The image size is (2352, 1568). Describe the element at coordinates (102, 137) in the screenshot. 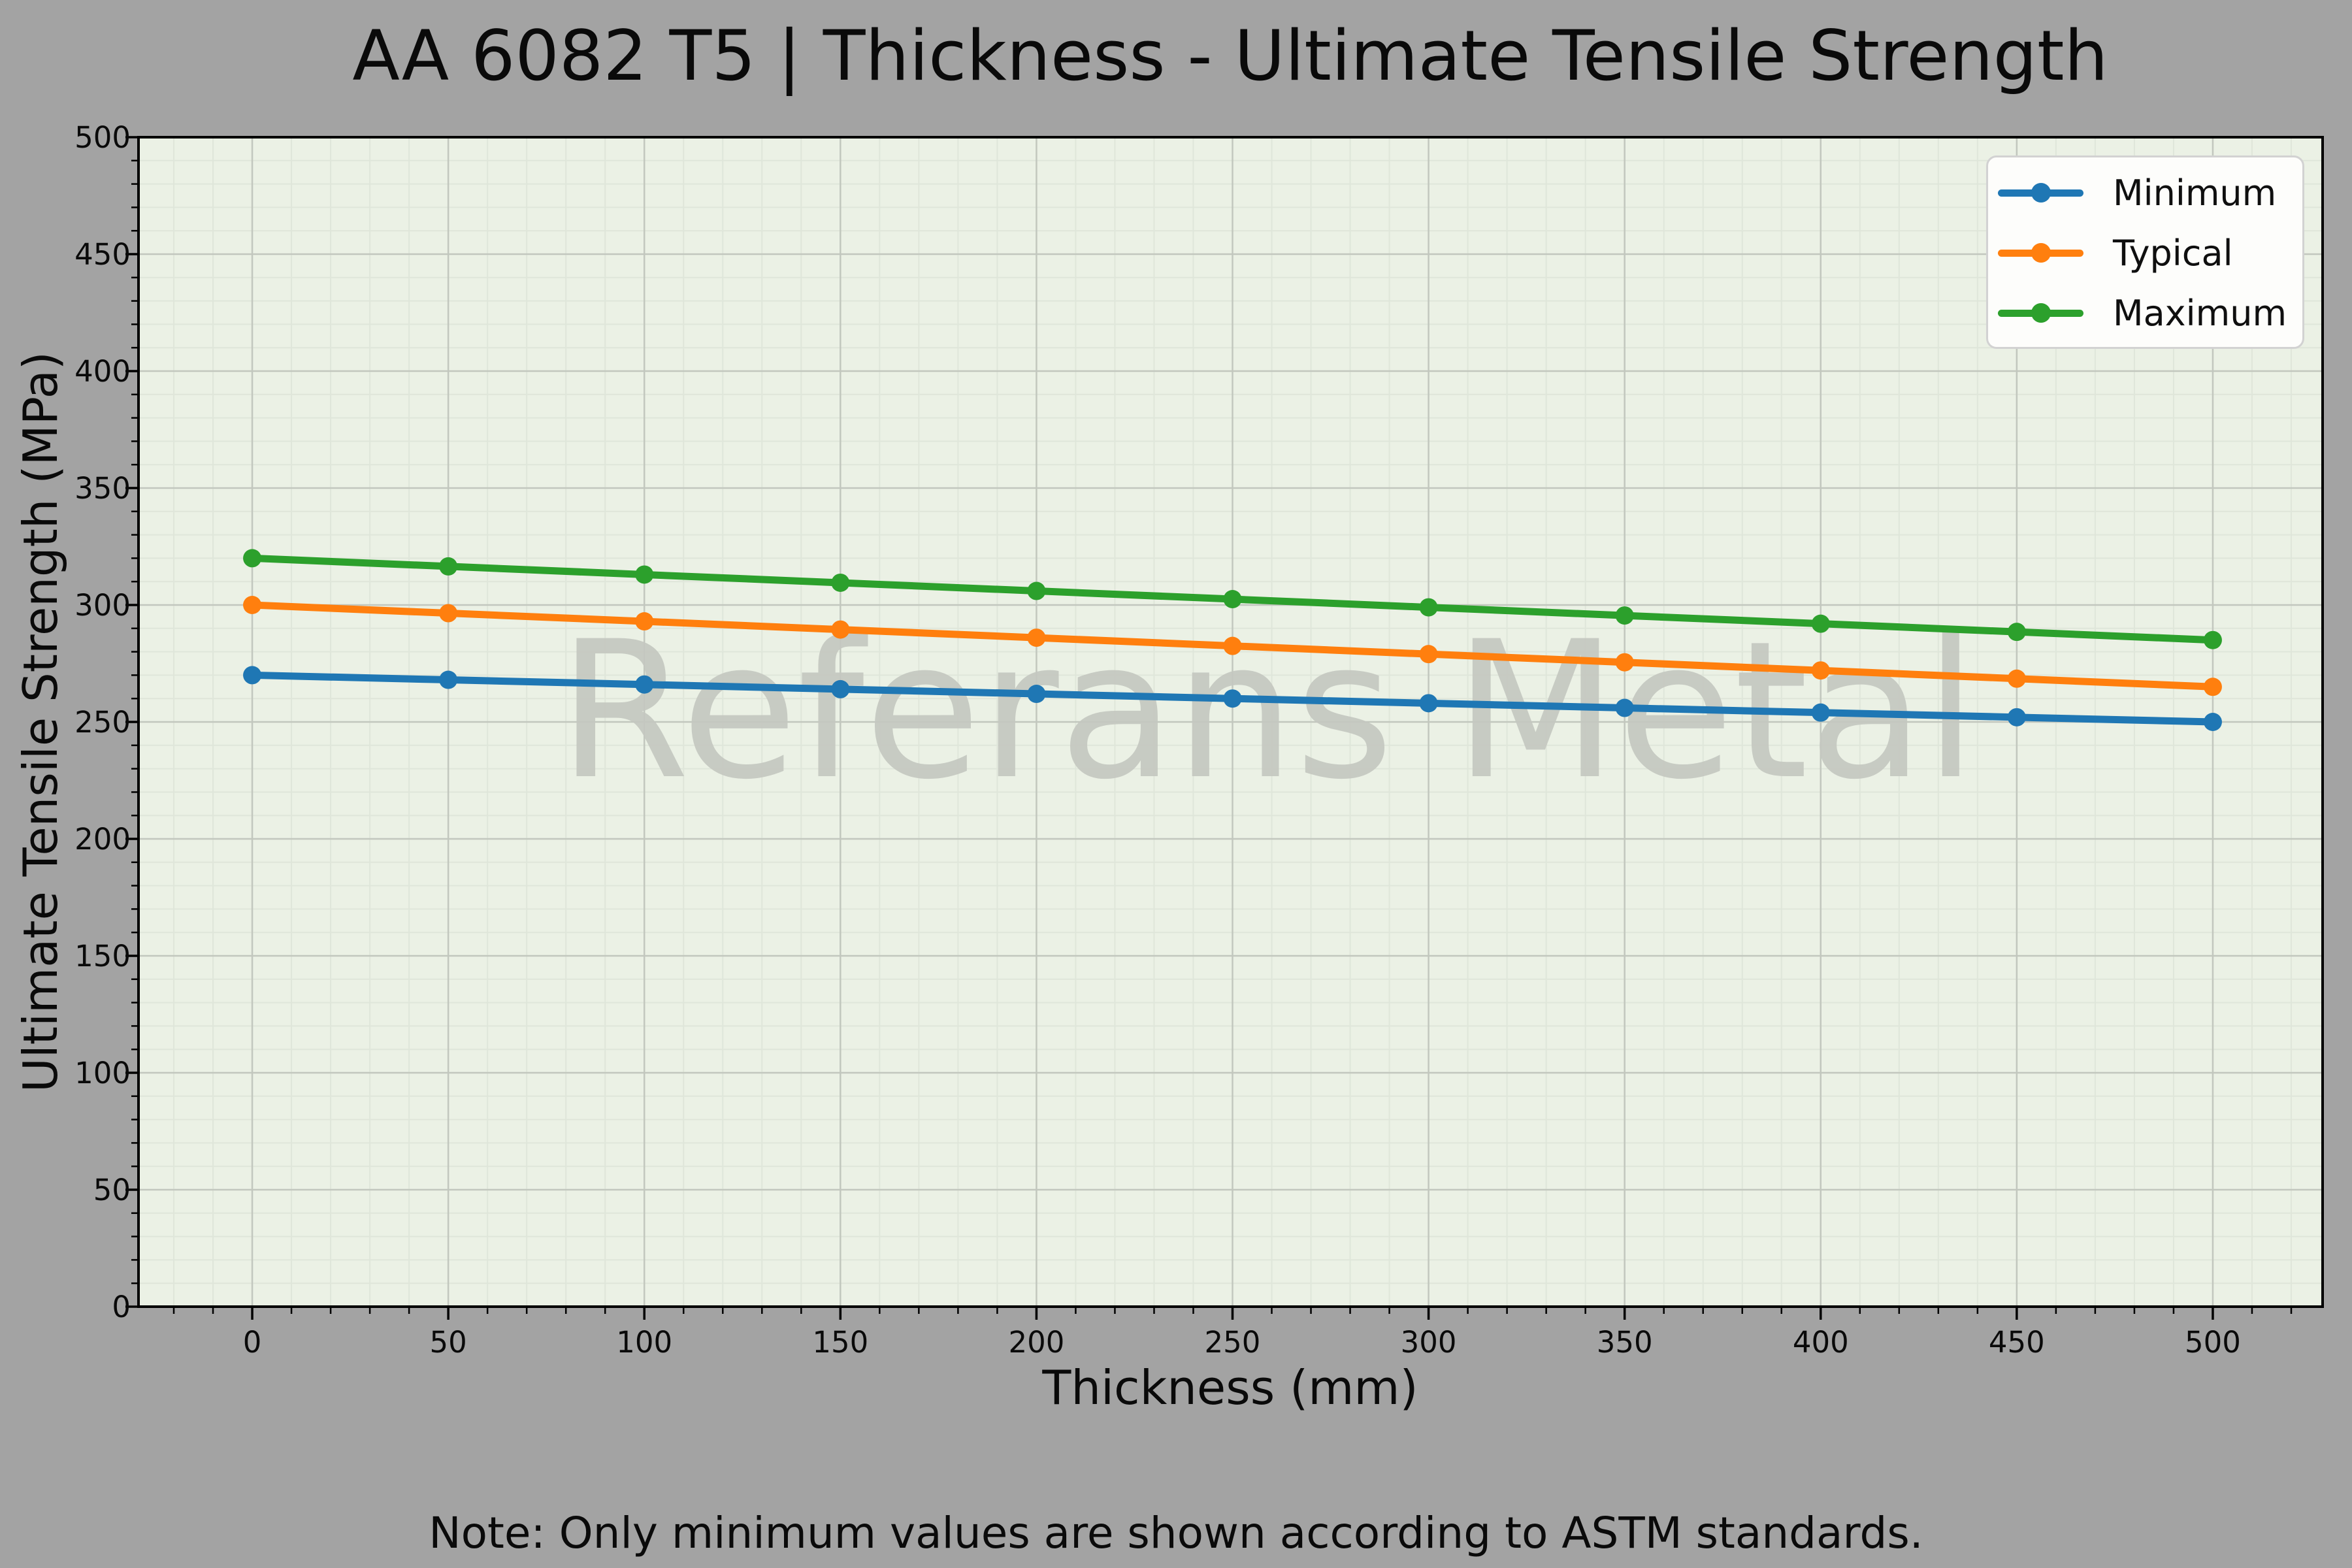

I see `y-tick-label: 500` at that location.